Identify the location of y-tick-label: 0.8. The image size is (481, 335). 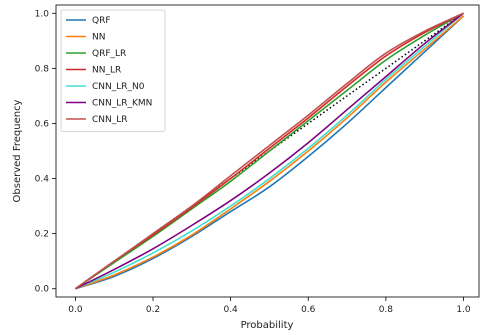
(42, 69).